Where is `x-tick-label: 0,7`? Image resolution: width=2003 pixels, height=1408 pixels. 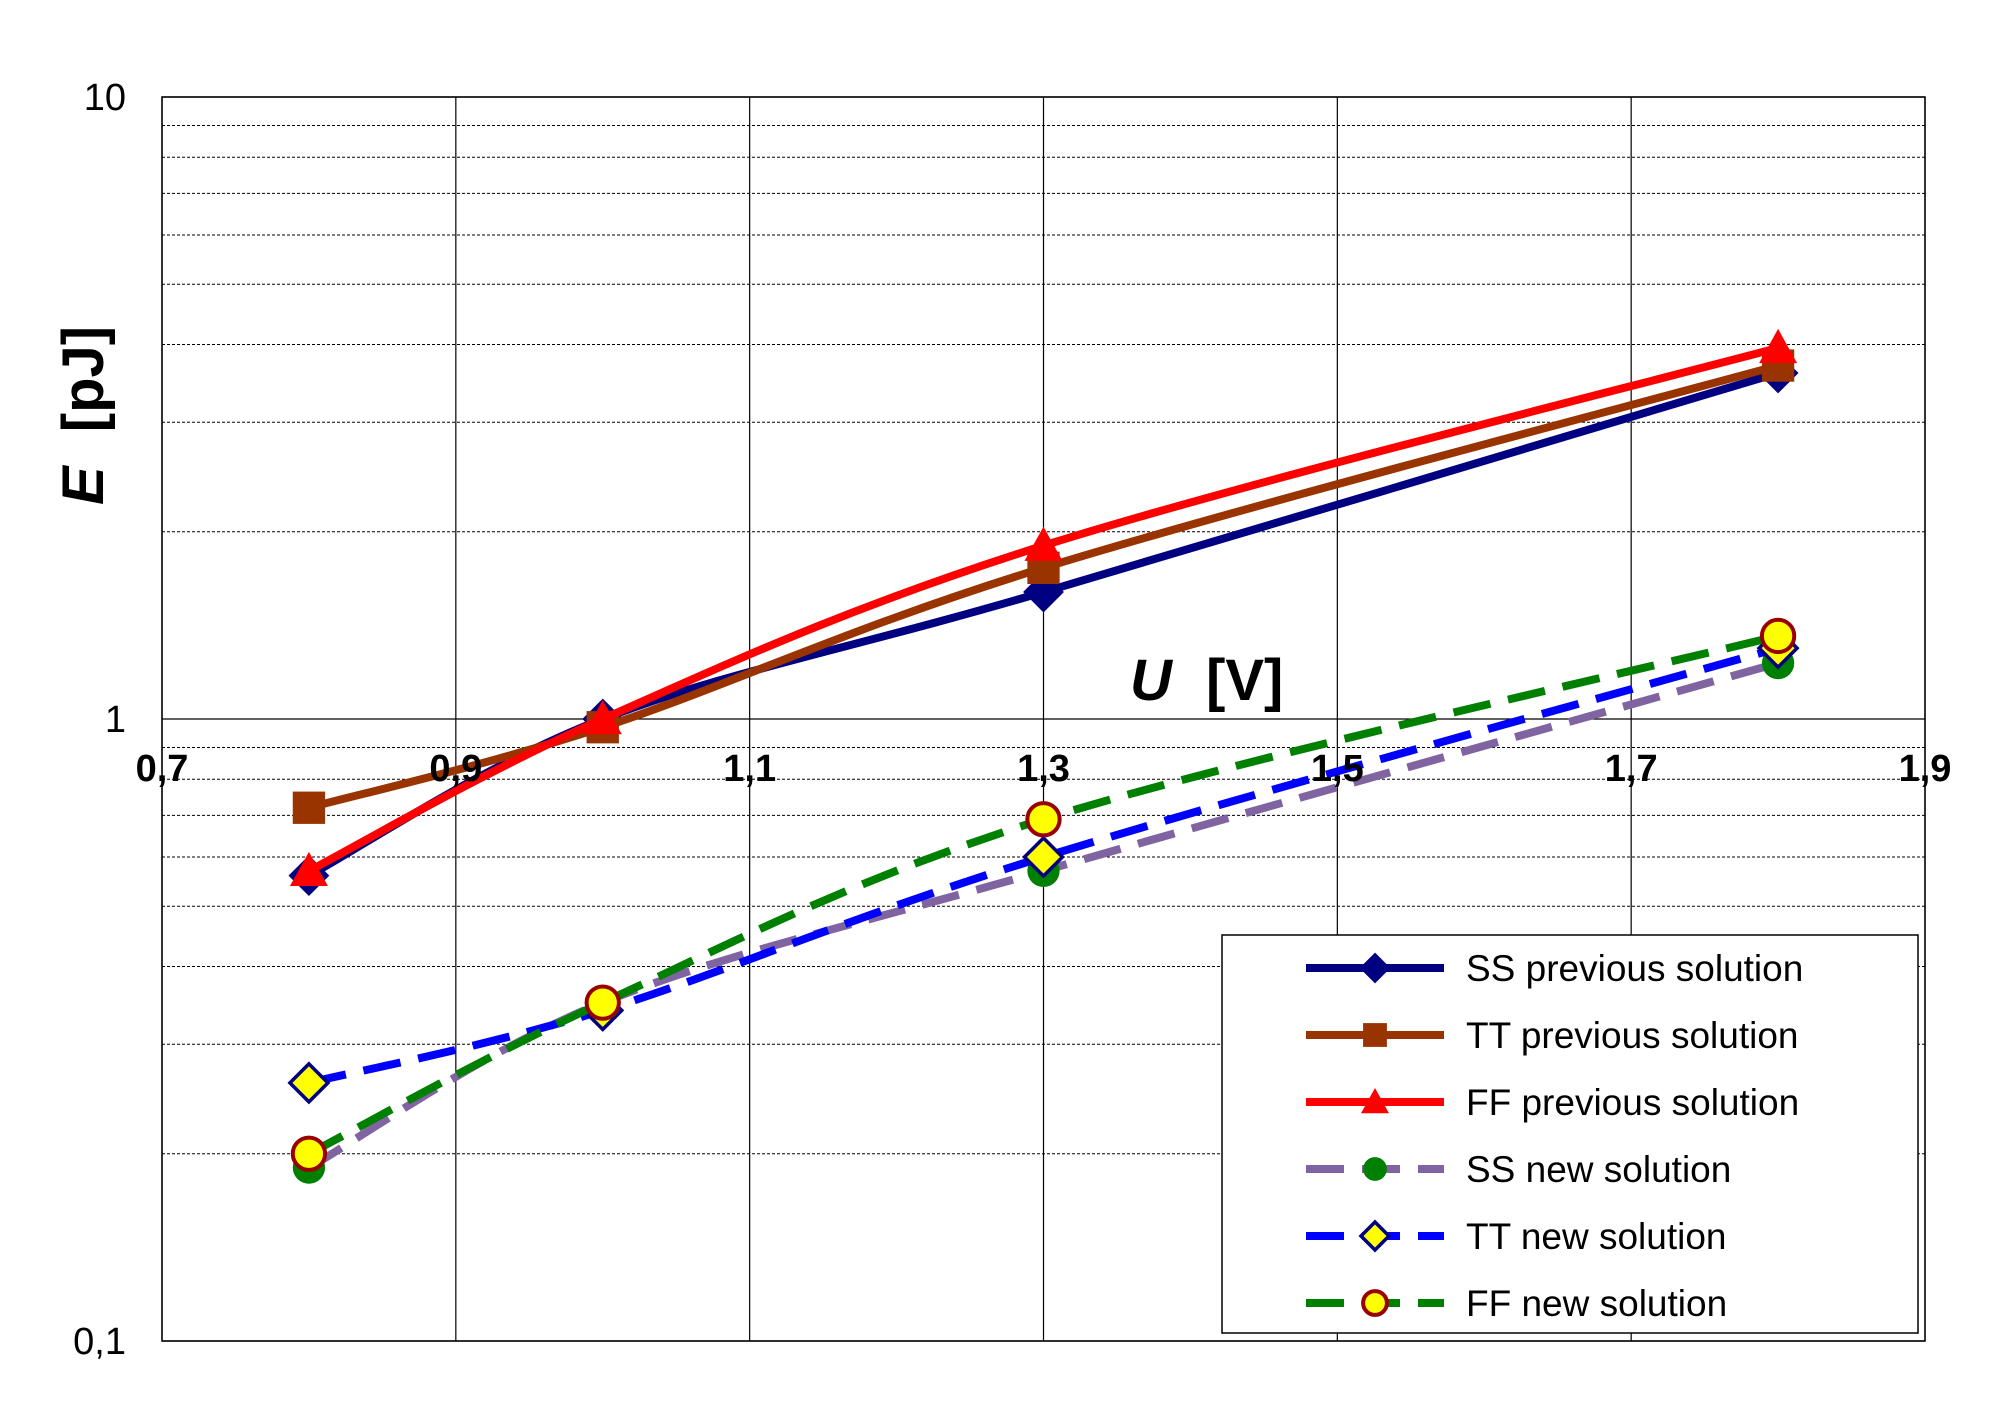 x-tick-label: 0,7 is located at coordinates (162, 769).